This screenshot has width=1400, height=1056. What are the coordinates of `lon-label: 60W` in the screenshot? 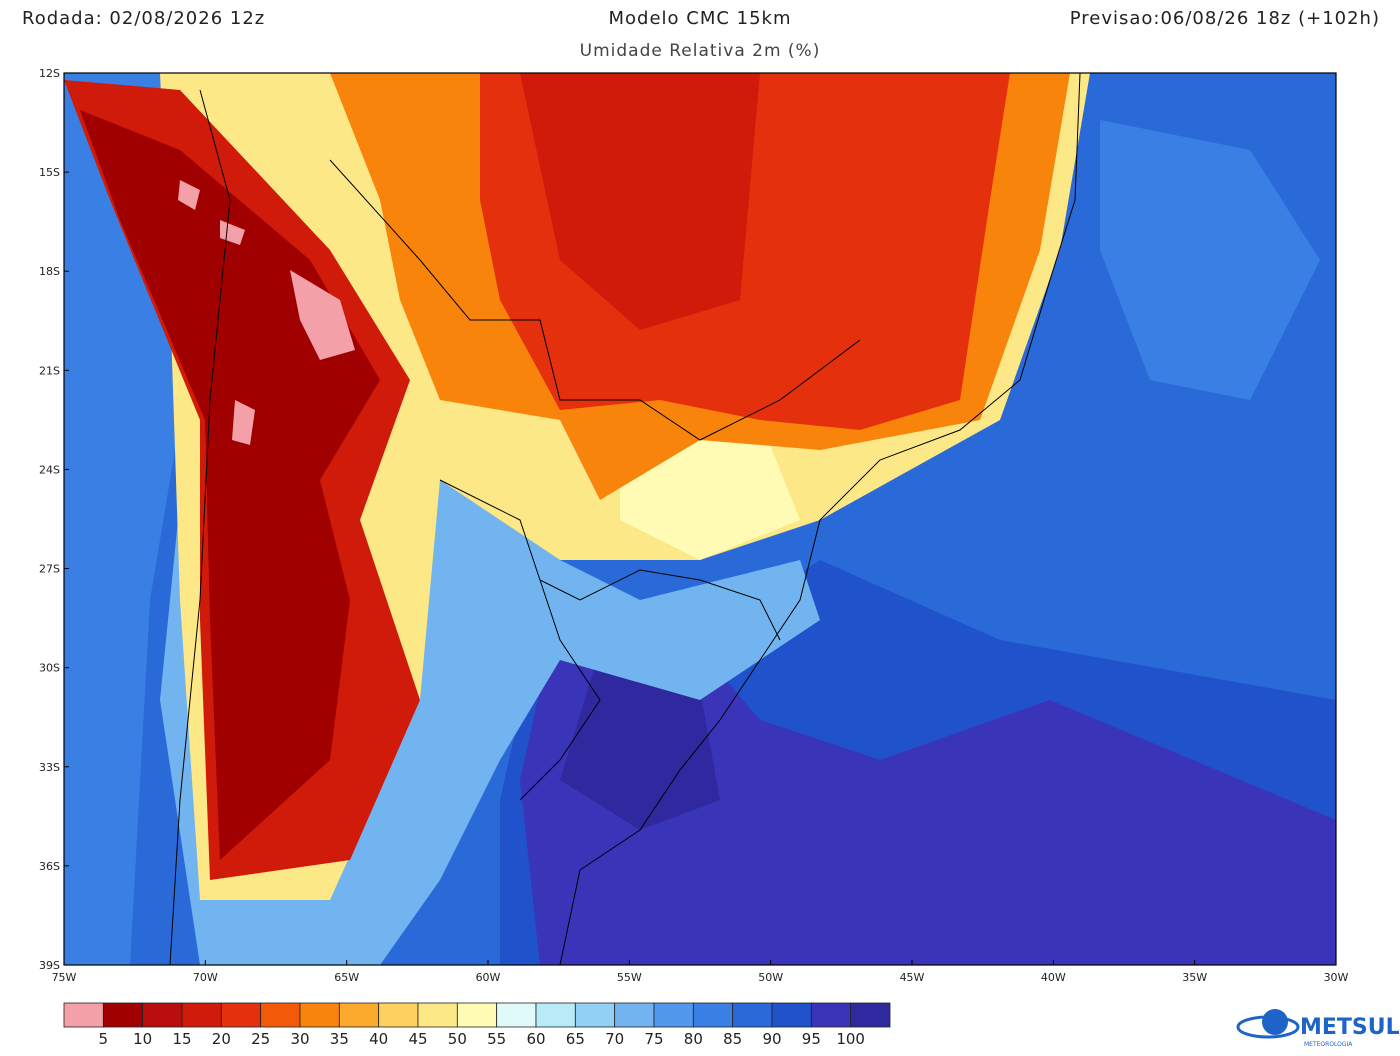 It's located at (488, 977).